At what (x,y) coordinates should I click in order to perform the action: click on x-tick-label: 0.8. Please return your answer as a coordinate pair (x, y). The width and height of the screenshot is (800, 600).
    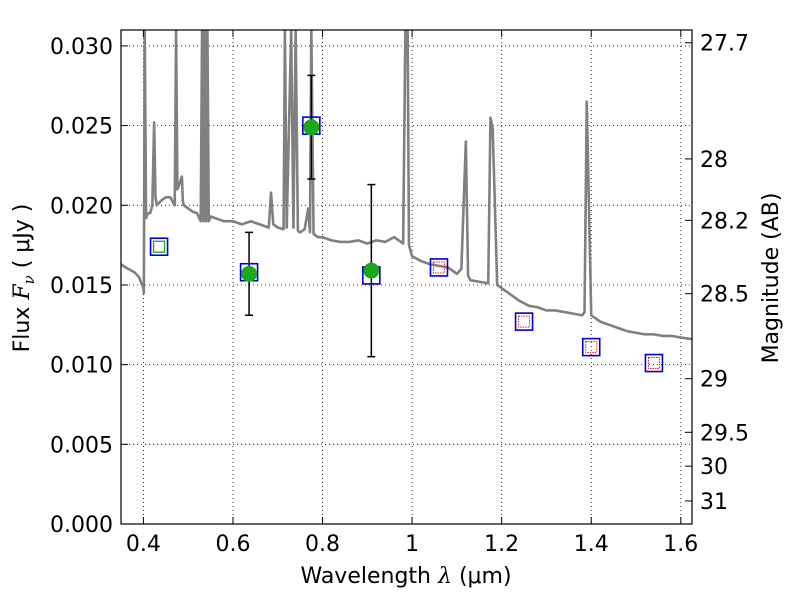
    Looking at the image, I should click on (322, 544).